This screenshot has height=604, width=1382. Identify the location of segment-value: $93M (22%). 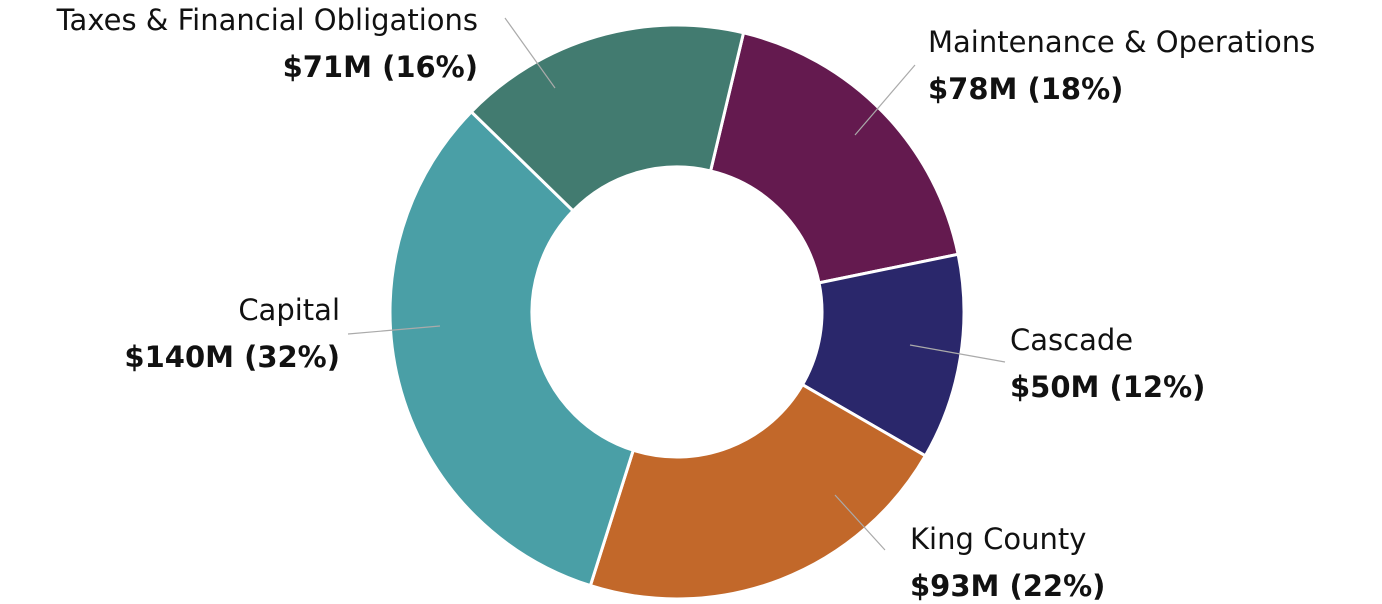
(1007, 586).